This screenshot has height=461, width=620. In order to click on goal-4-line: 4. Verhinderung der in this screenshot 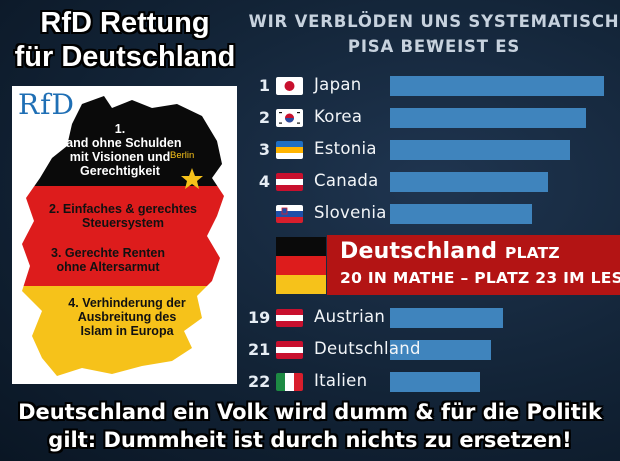, I will do `click(127, 303)`.